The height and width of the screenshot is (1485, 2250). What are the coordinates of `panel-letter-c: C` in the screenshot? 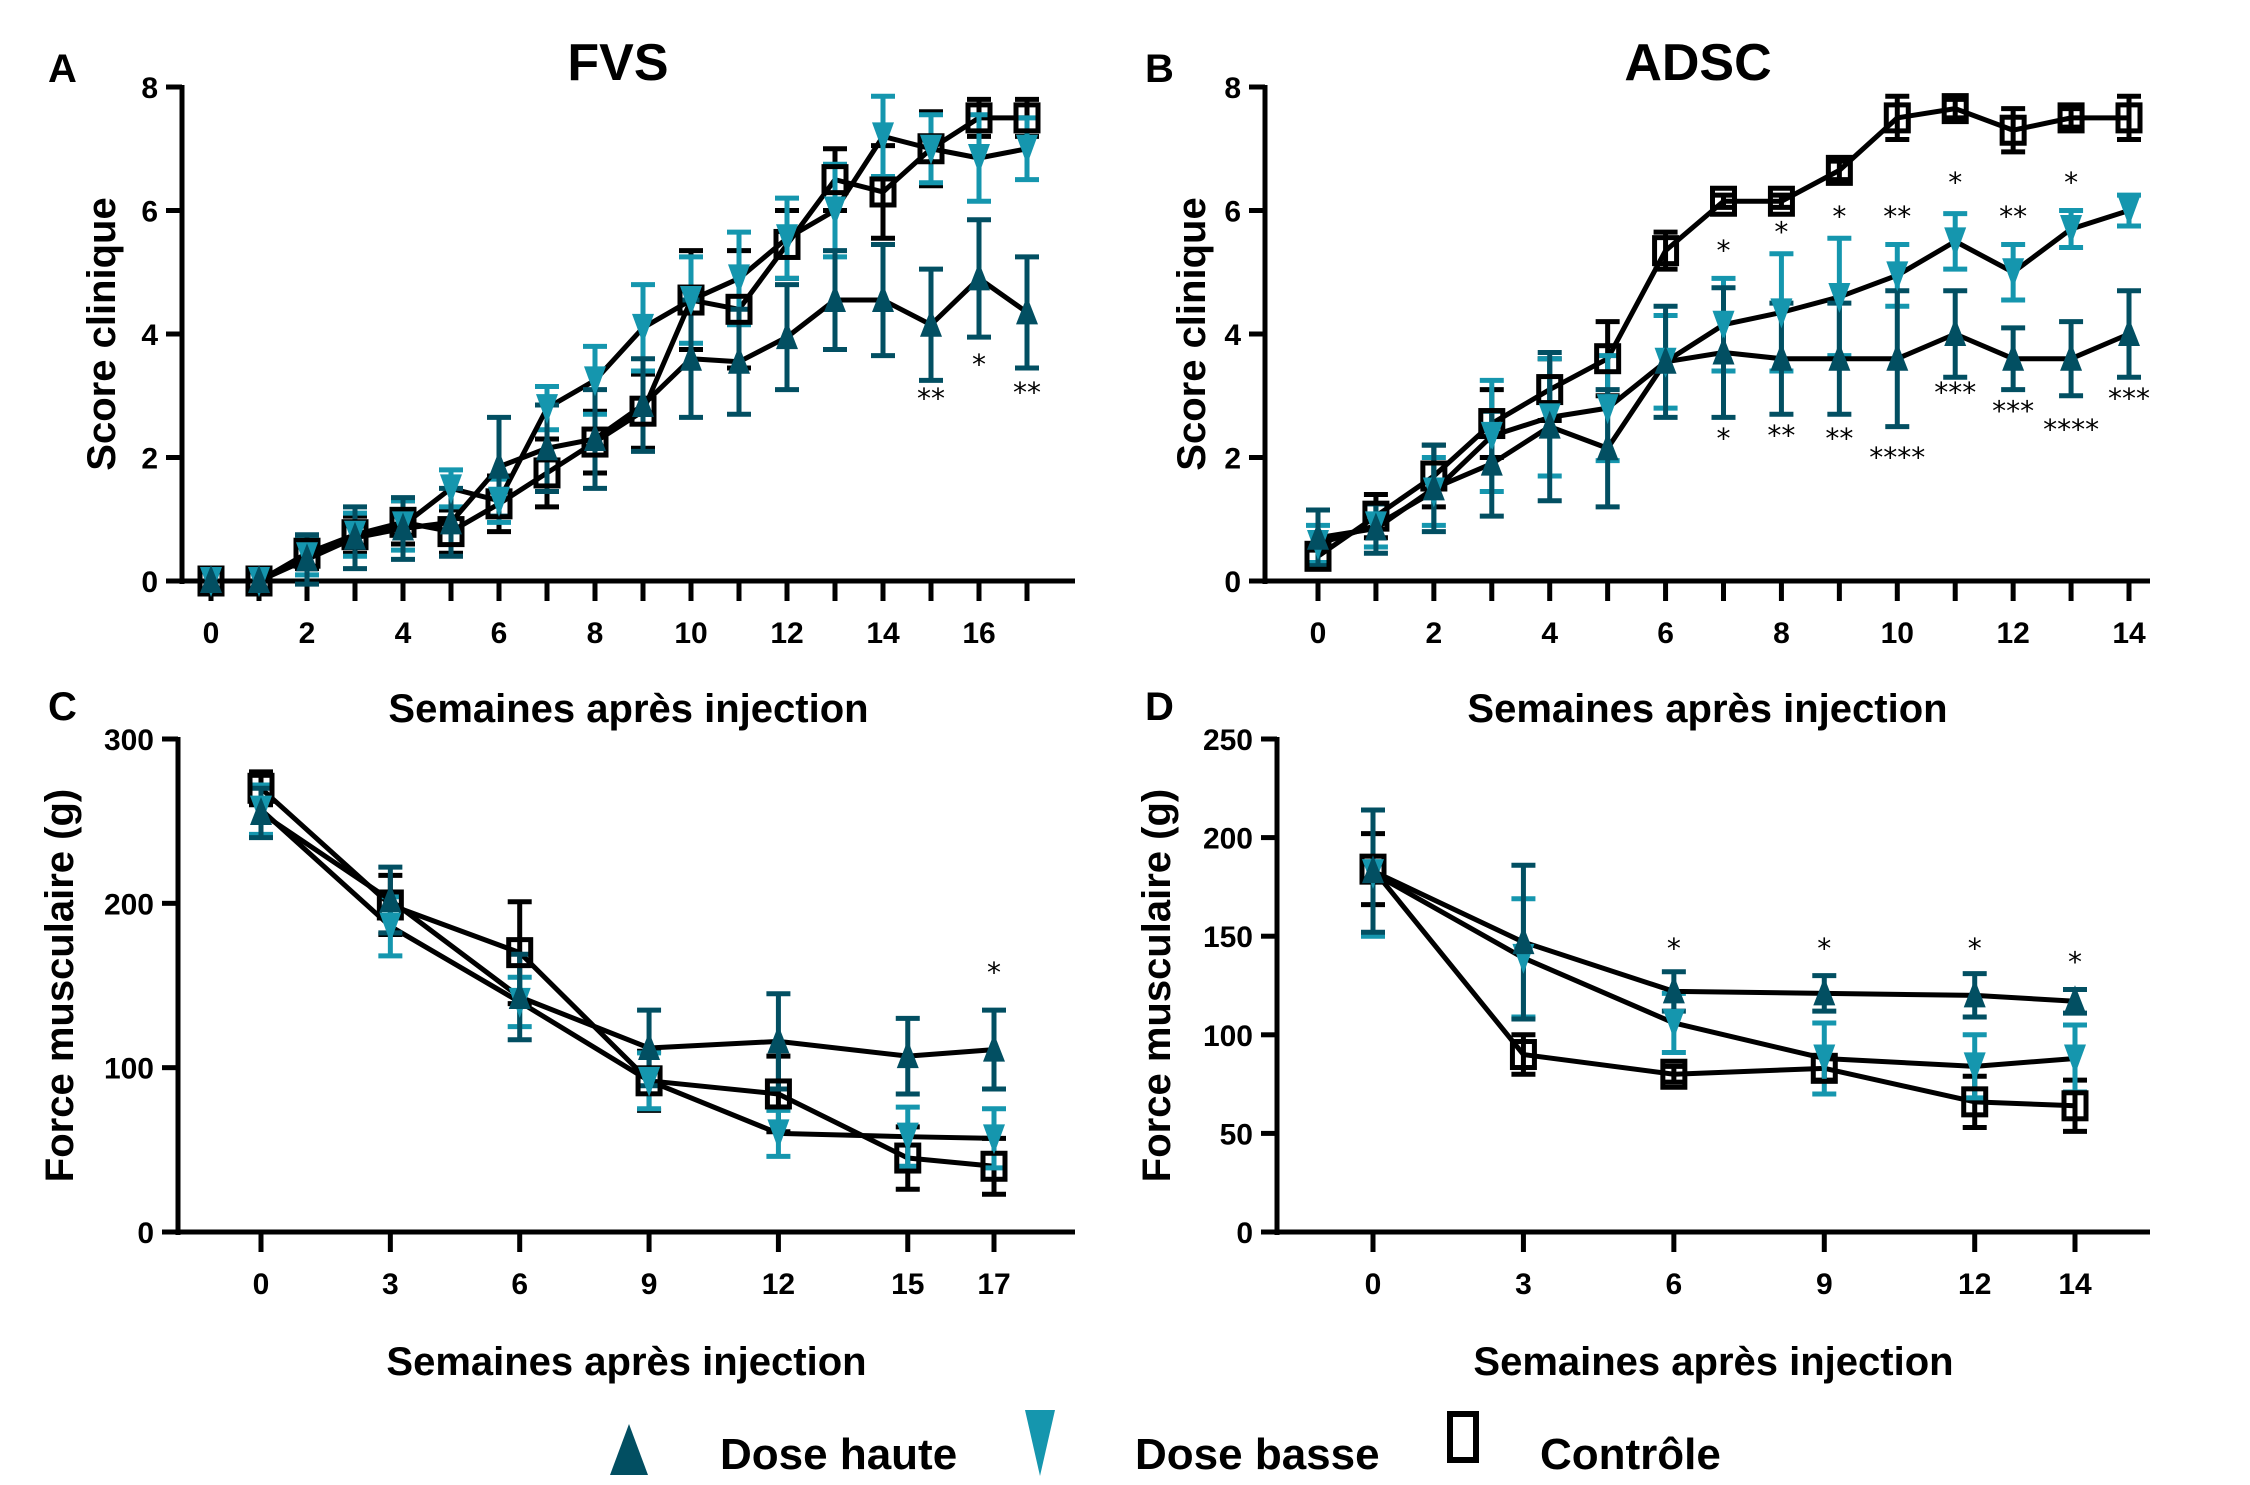 It's located at (62, 707).